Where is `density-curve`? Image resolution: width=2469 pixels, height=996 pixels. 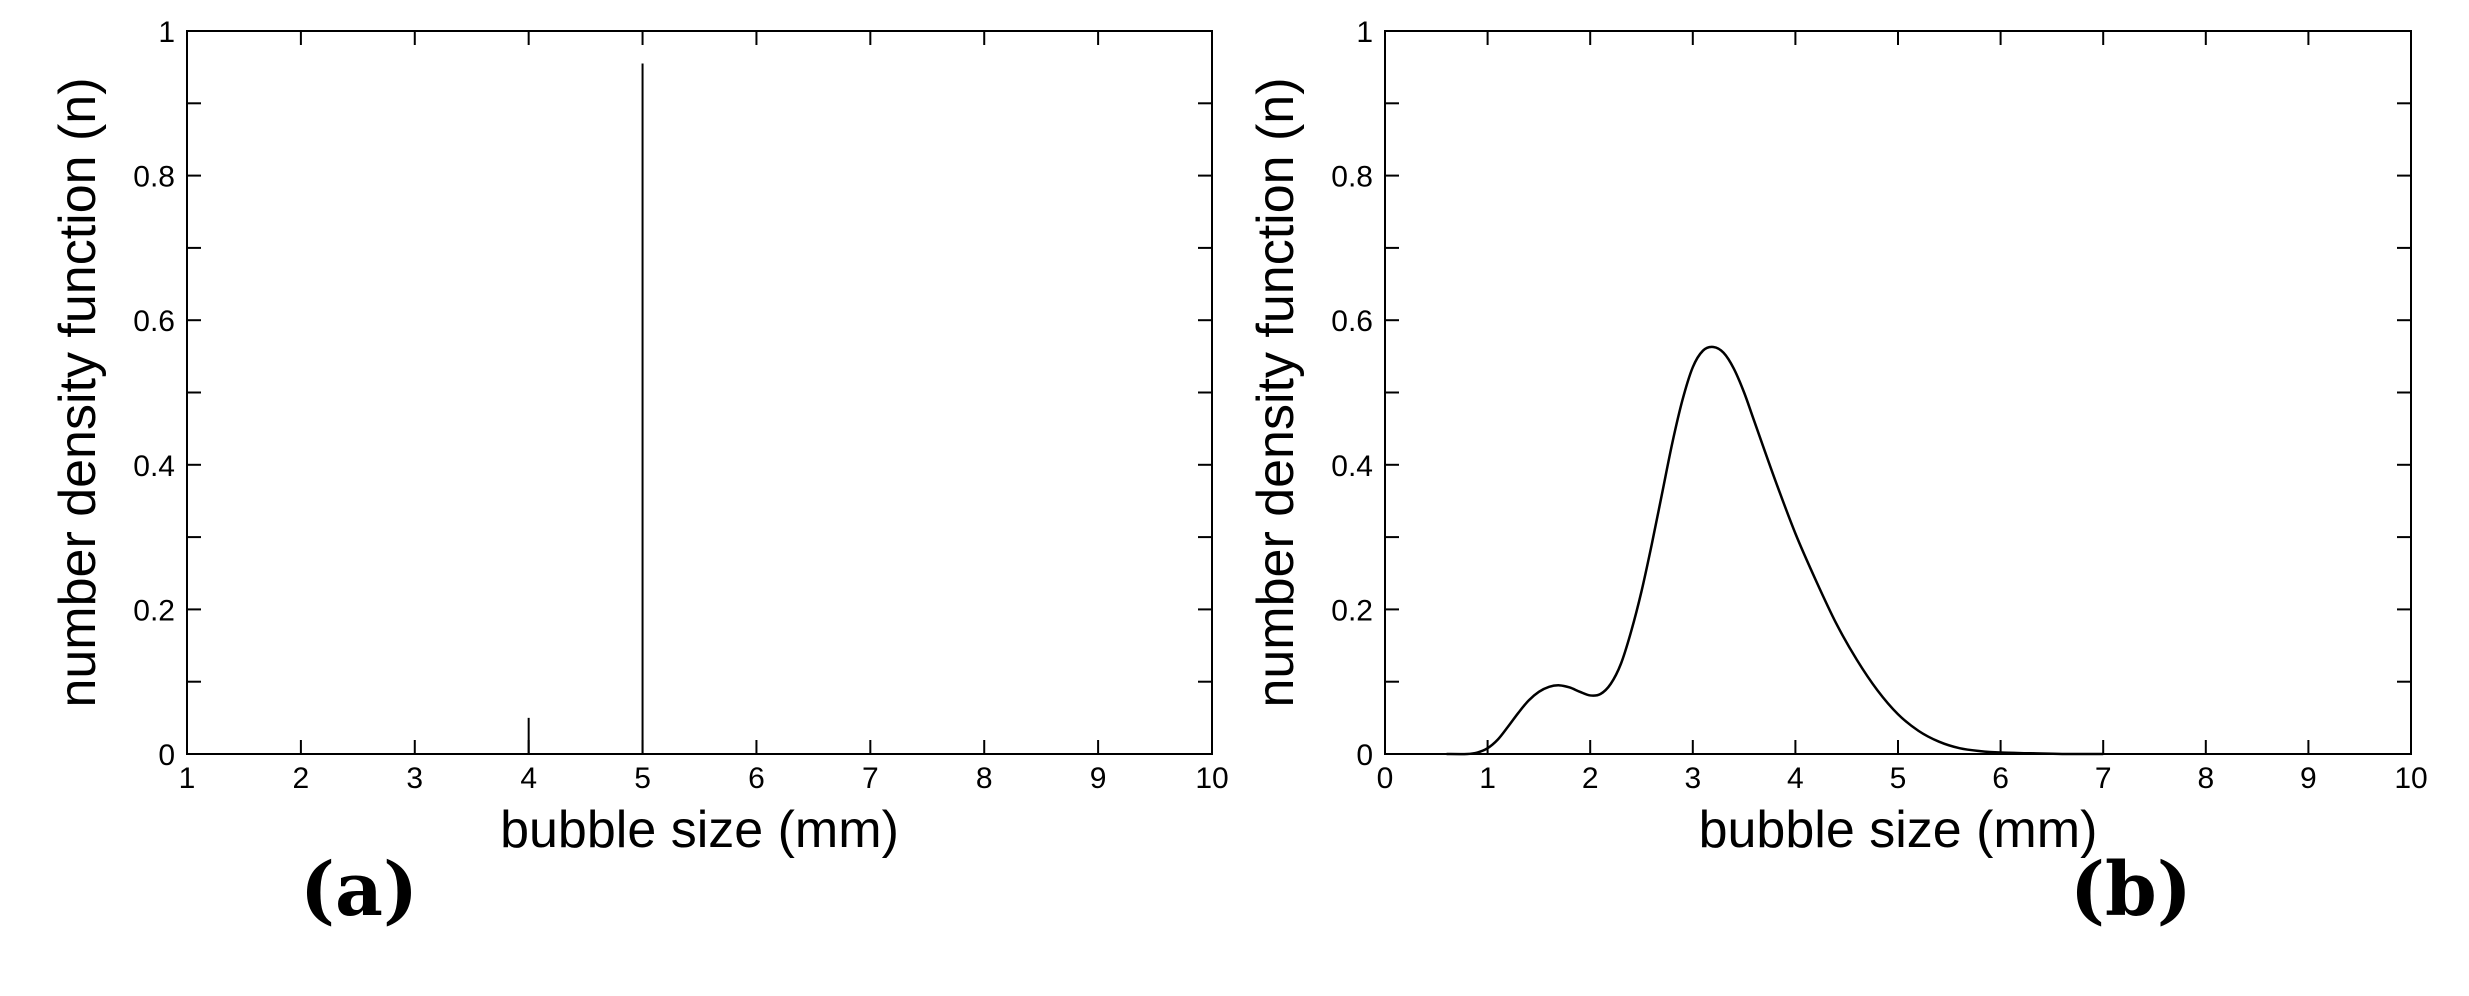 density-curve is located at coordinates (1775, 550).